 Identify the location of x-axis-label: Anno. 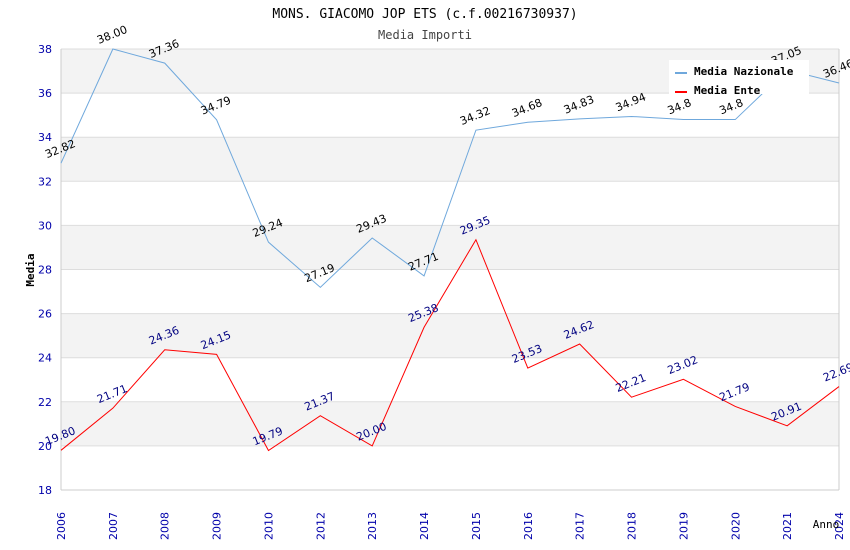
(826, 524).